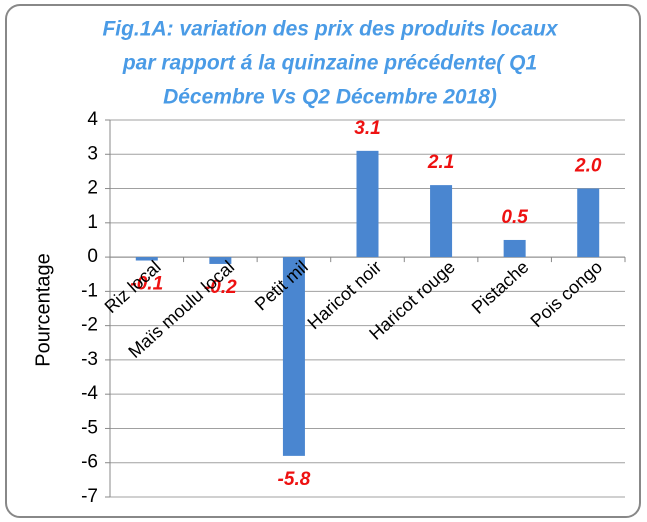 The height and width of the screenshot is (522, 647). Describe the element at coordinates (89, 462) in the screenshot. I see `y-tick-label: -6` at that location.